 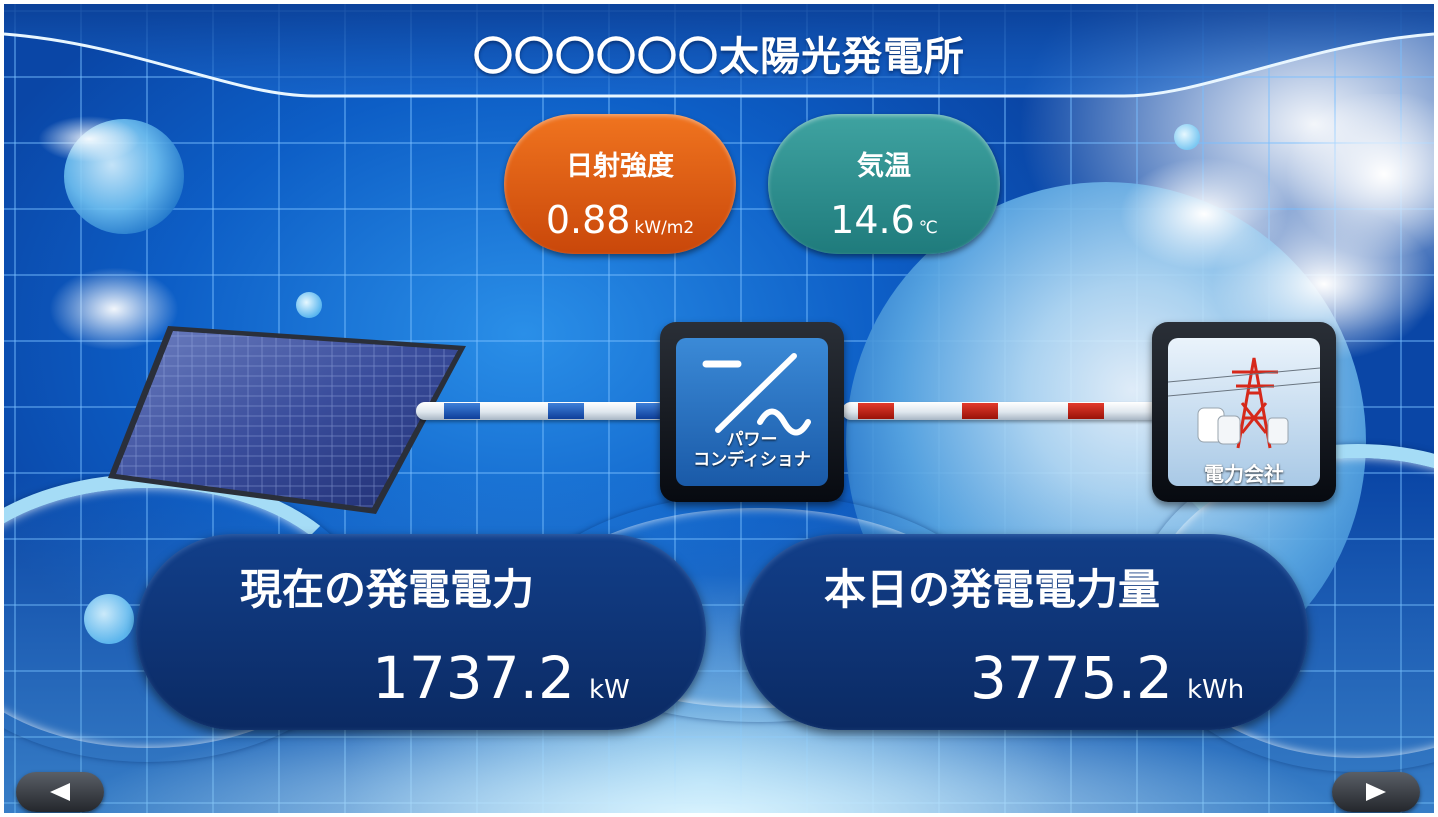 What do you see at coordinates (544, 411) in the screenshot?
I see `dc-connection-line` at bounding box center [544, 411].